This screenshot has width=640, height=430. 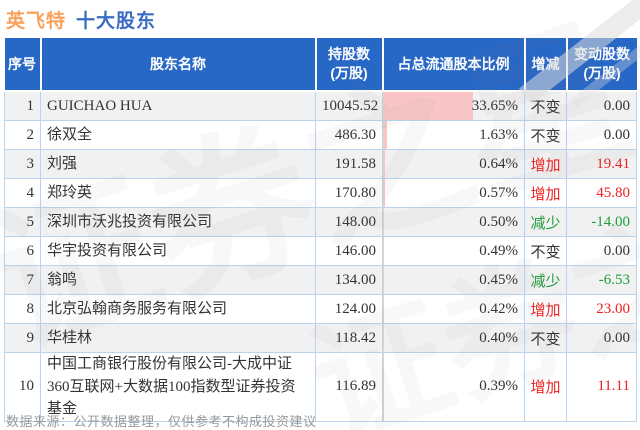 I want to click on cell-shares-held: 170.80, so click(x=349, y=193).